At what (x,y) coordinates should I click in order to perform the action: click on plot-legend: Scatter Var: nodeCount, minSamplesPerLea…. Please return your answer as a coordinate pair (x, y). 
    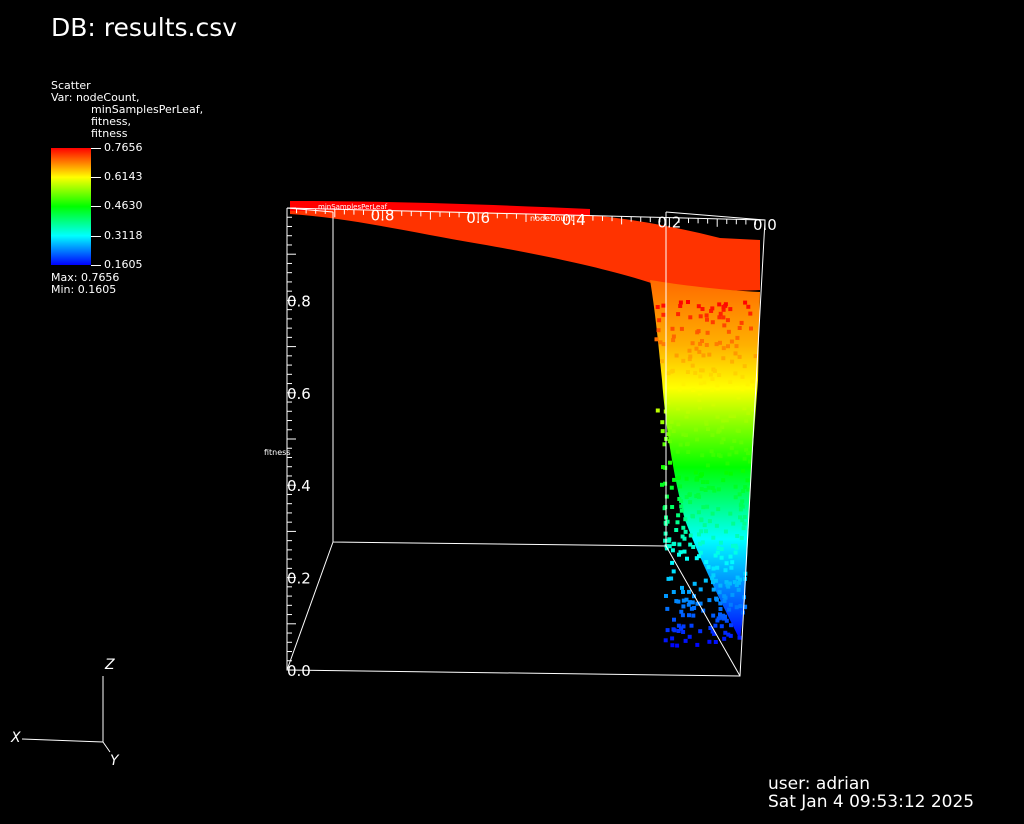
    Looking at the image, I should click on (127, 110).